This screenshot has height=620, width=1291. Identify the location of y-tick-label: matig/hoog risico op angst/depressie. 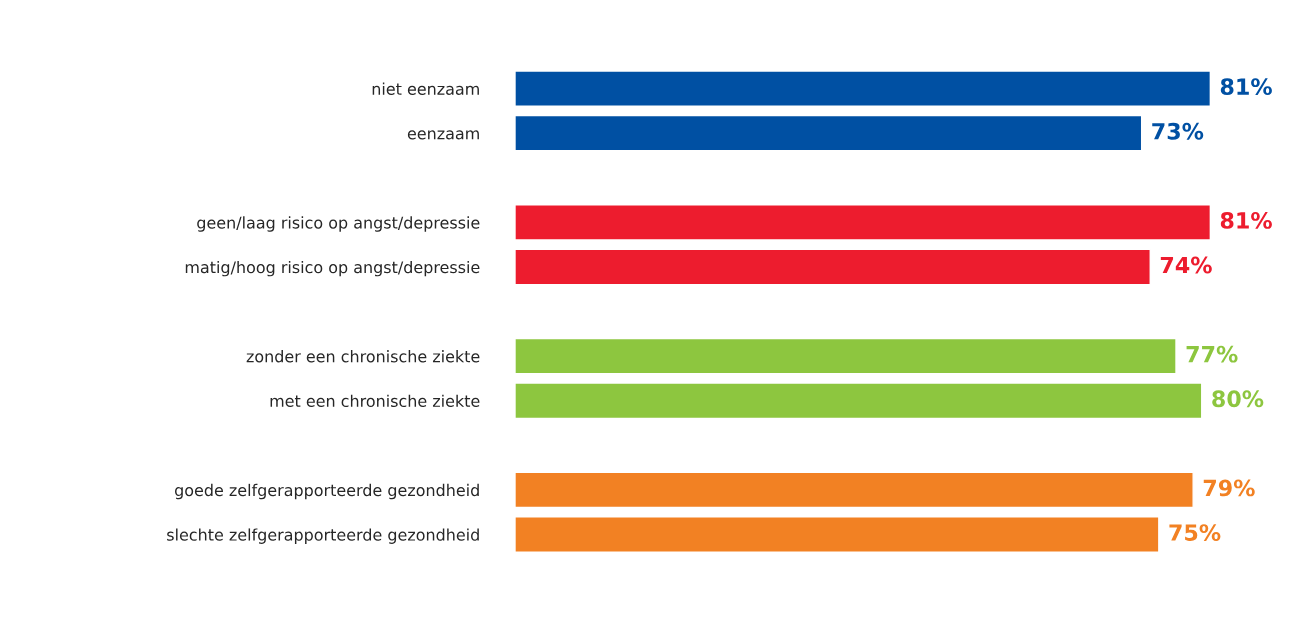
(332, 268).